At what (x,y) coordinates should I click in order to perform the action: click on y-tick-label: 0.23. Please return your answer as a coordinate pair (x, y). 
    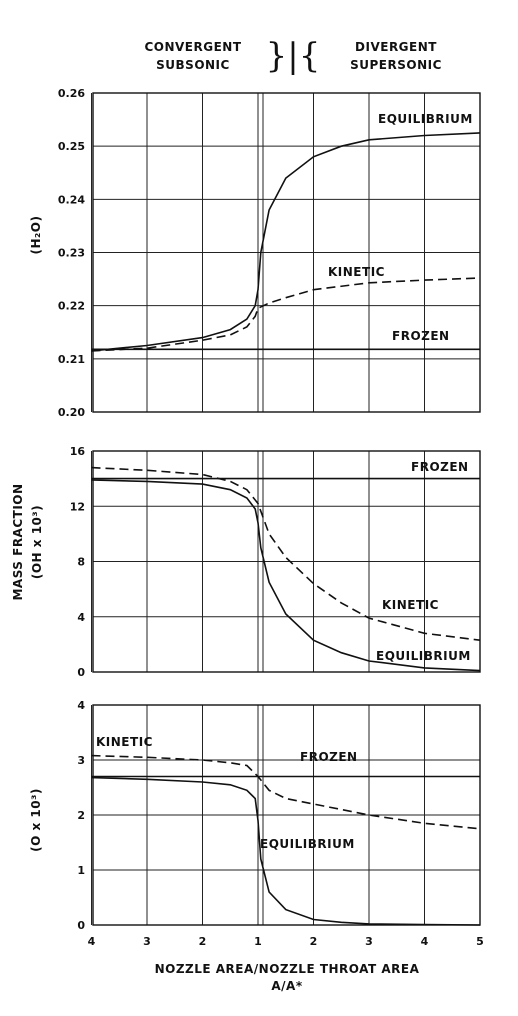
    Looking at the image, I should click on (71, 253).